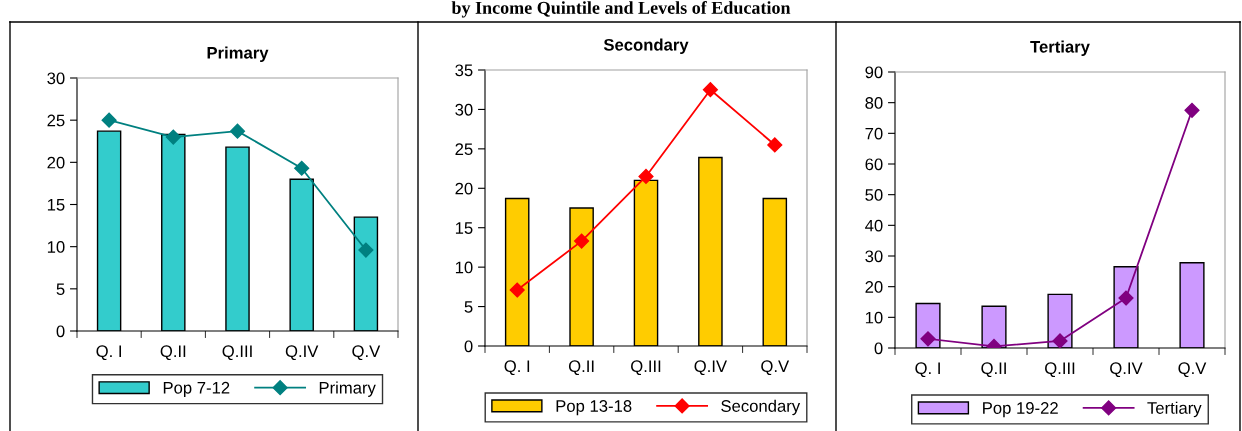 This screenshot has width=1242, height=431. What do you see at coordinates (347, 389) in the screenshot?
I see `legend-label: Primary` at bounding box center [347, 389].